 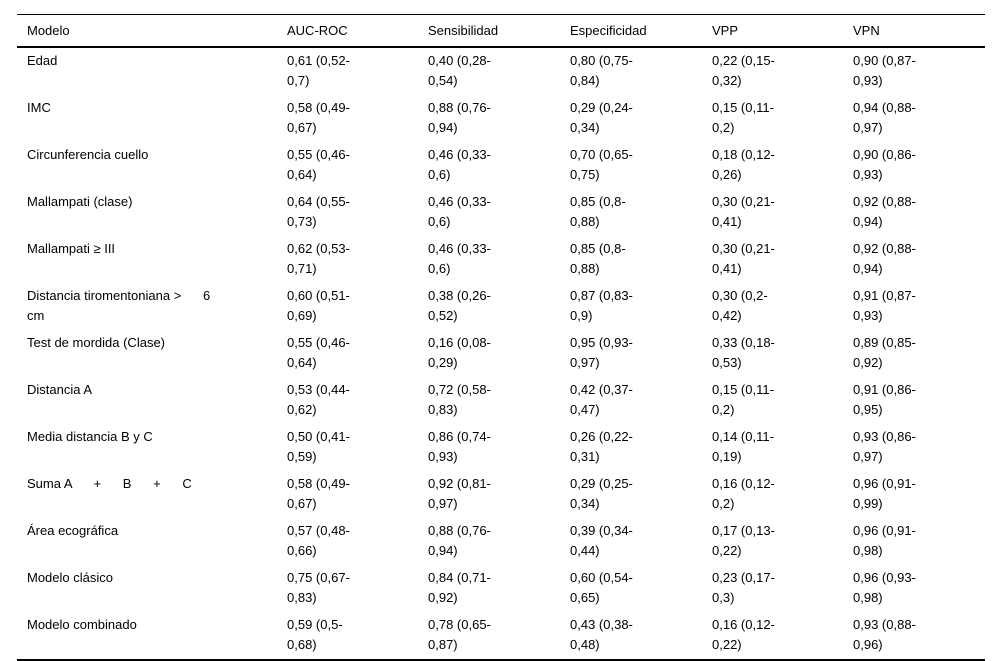 What do you see at coordinates (70, 577) in the screenshot?
I see `model-label-cell: Modelo clásico` at bounding box center [70, 577].